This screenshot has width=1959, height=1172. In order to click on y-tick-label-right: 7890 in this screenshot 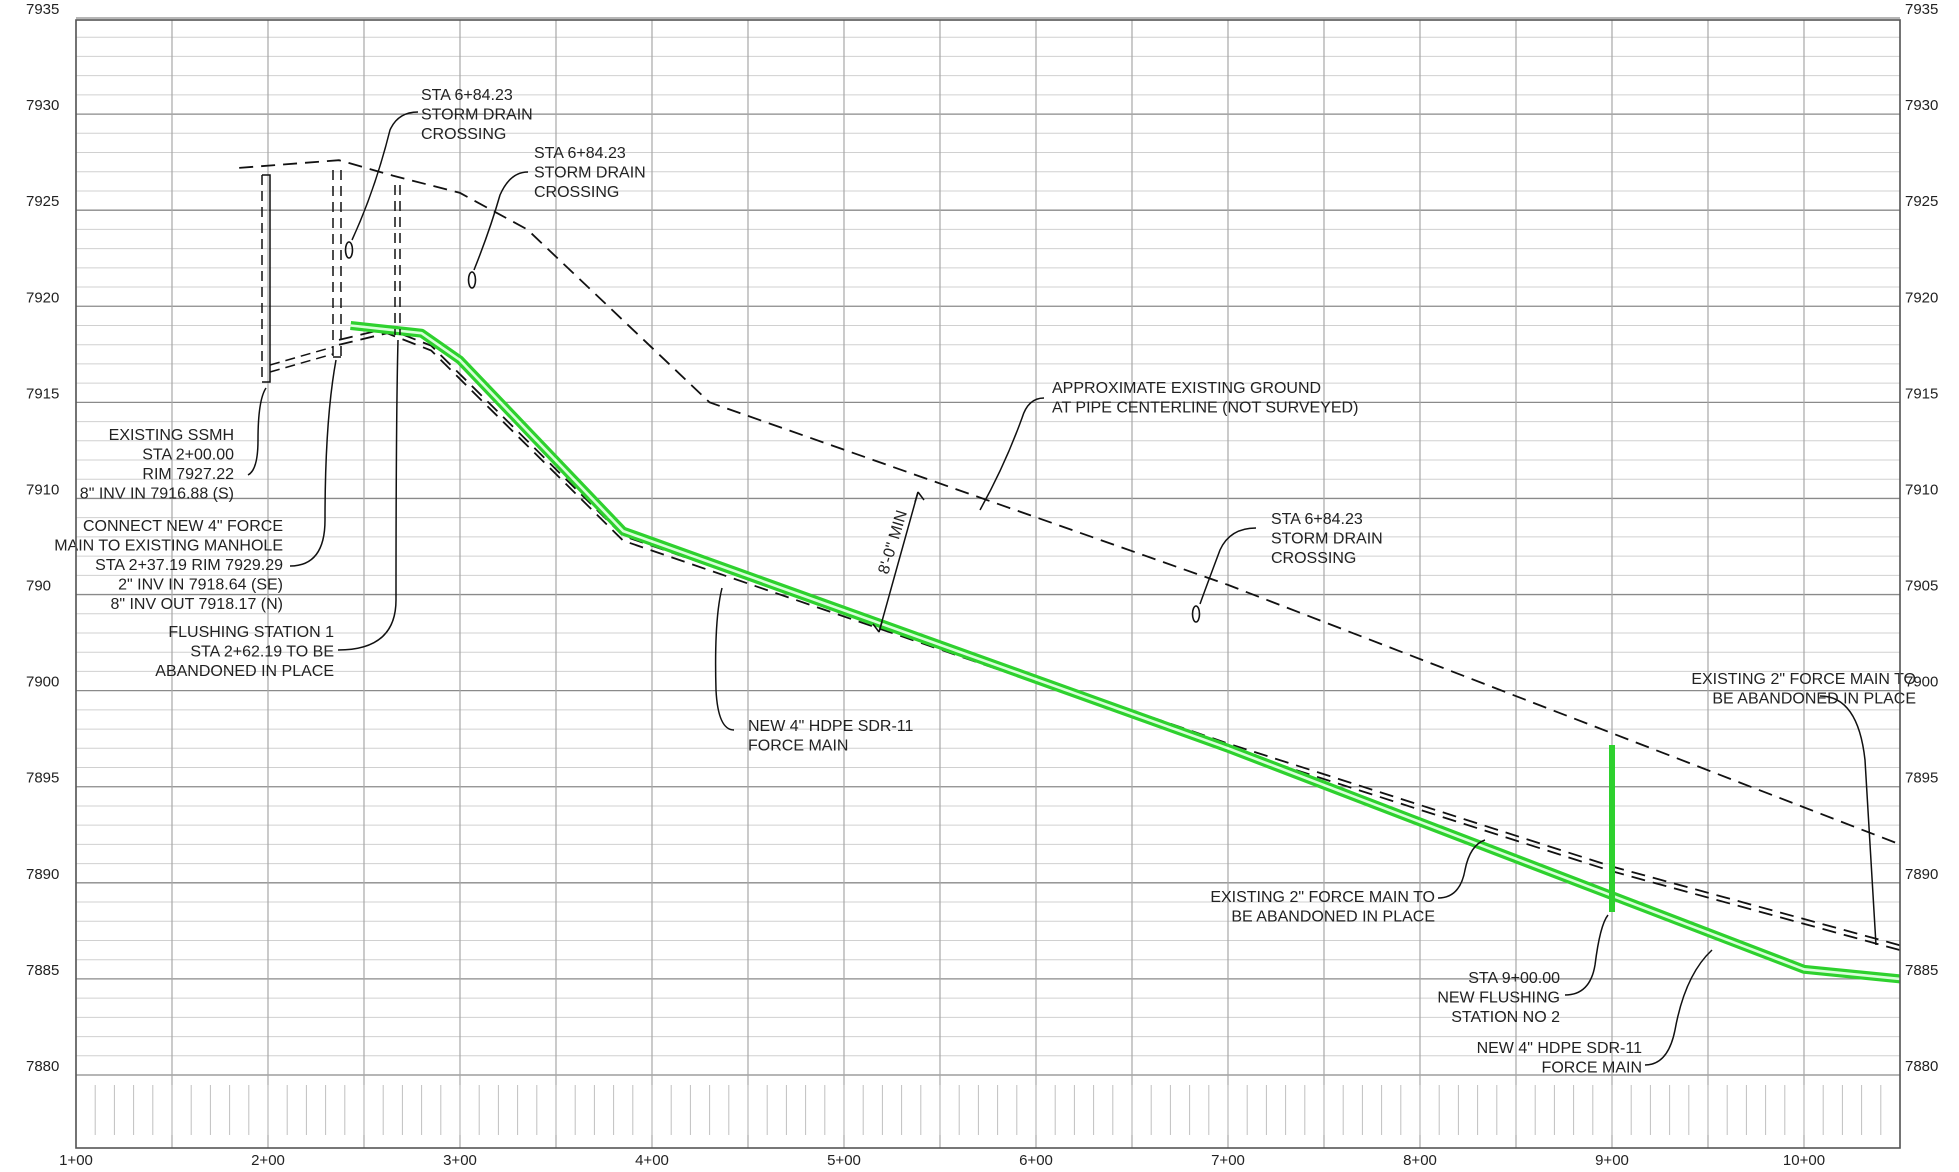, I will do `click(1921, 874)`.